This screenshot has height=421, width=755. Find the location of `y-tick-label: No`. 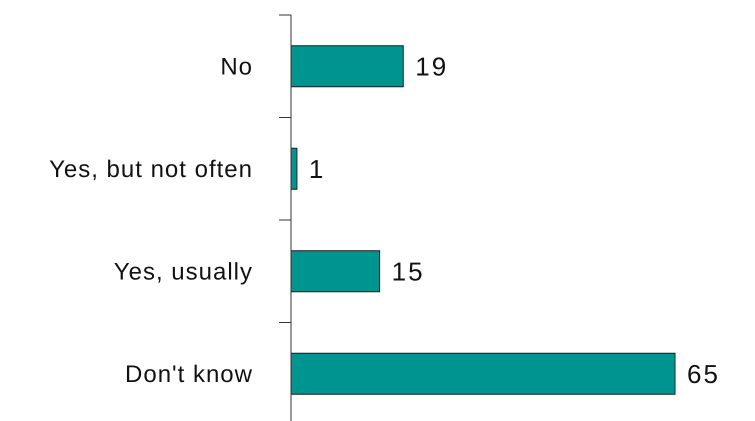

y-tick-label: No is located at coordinates (236, 67).